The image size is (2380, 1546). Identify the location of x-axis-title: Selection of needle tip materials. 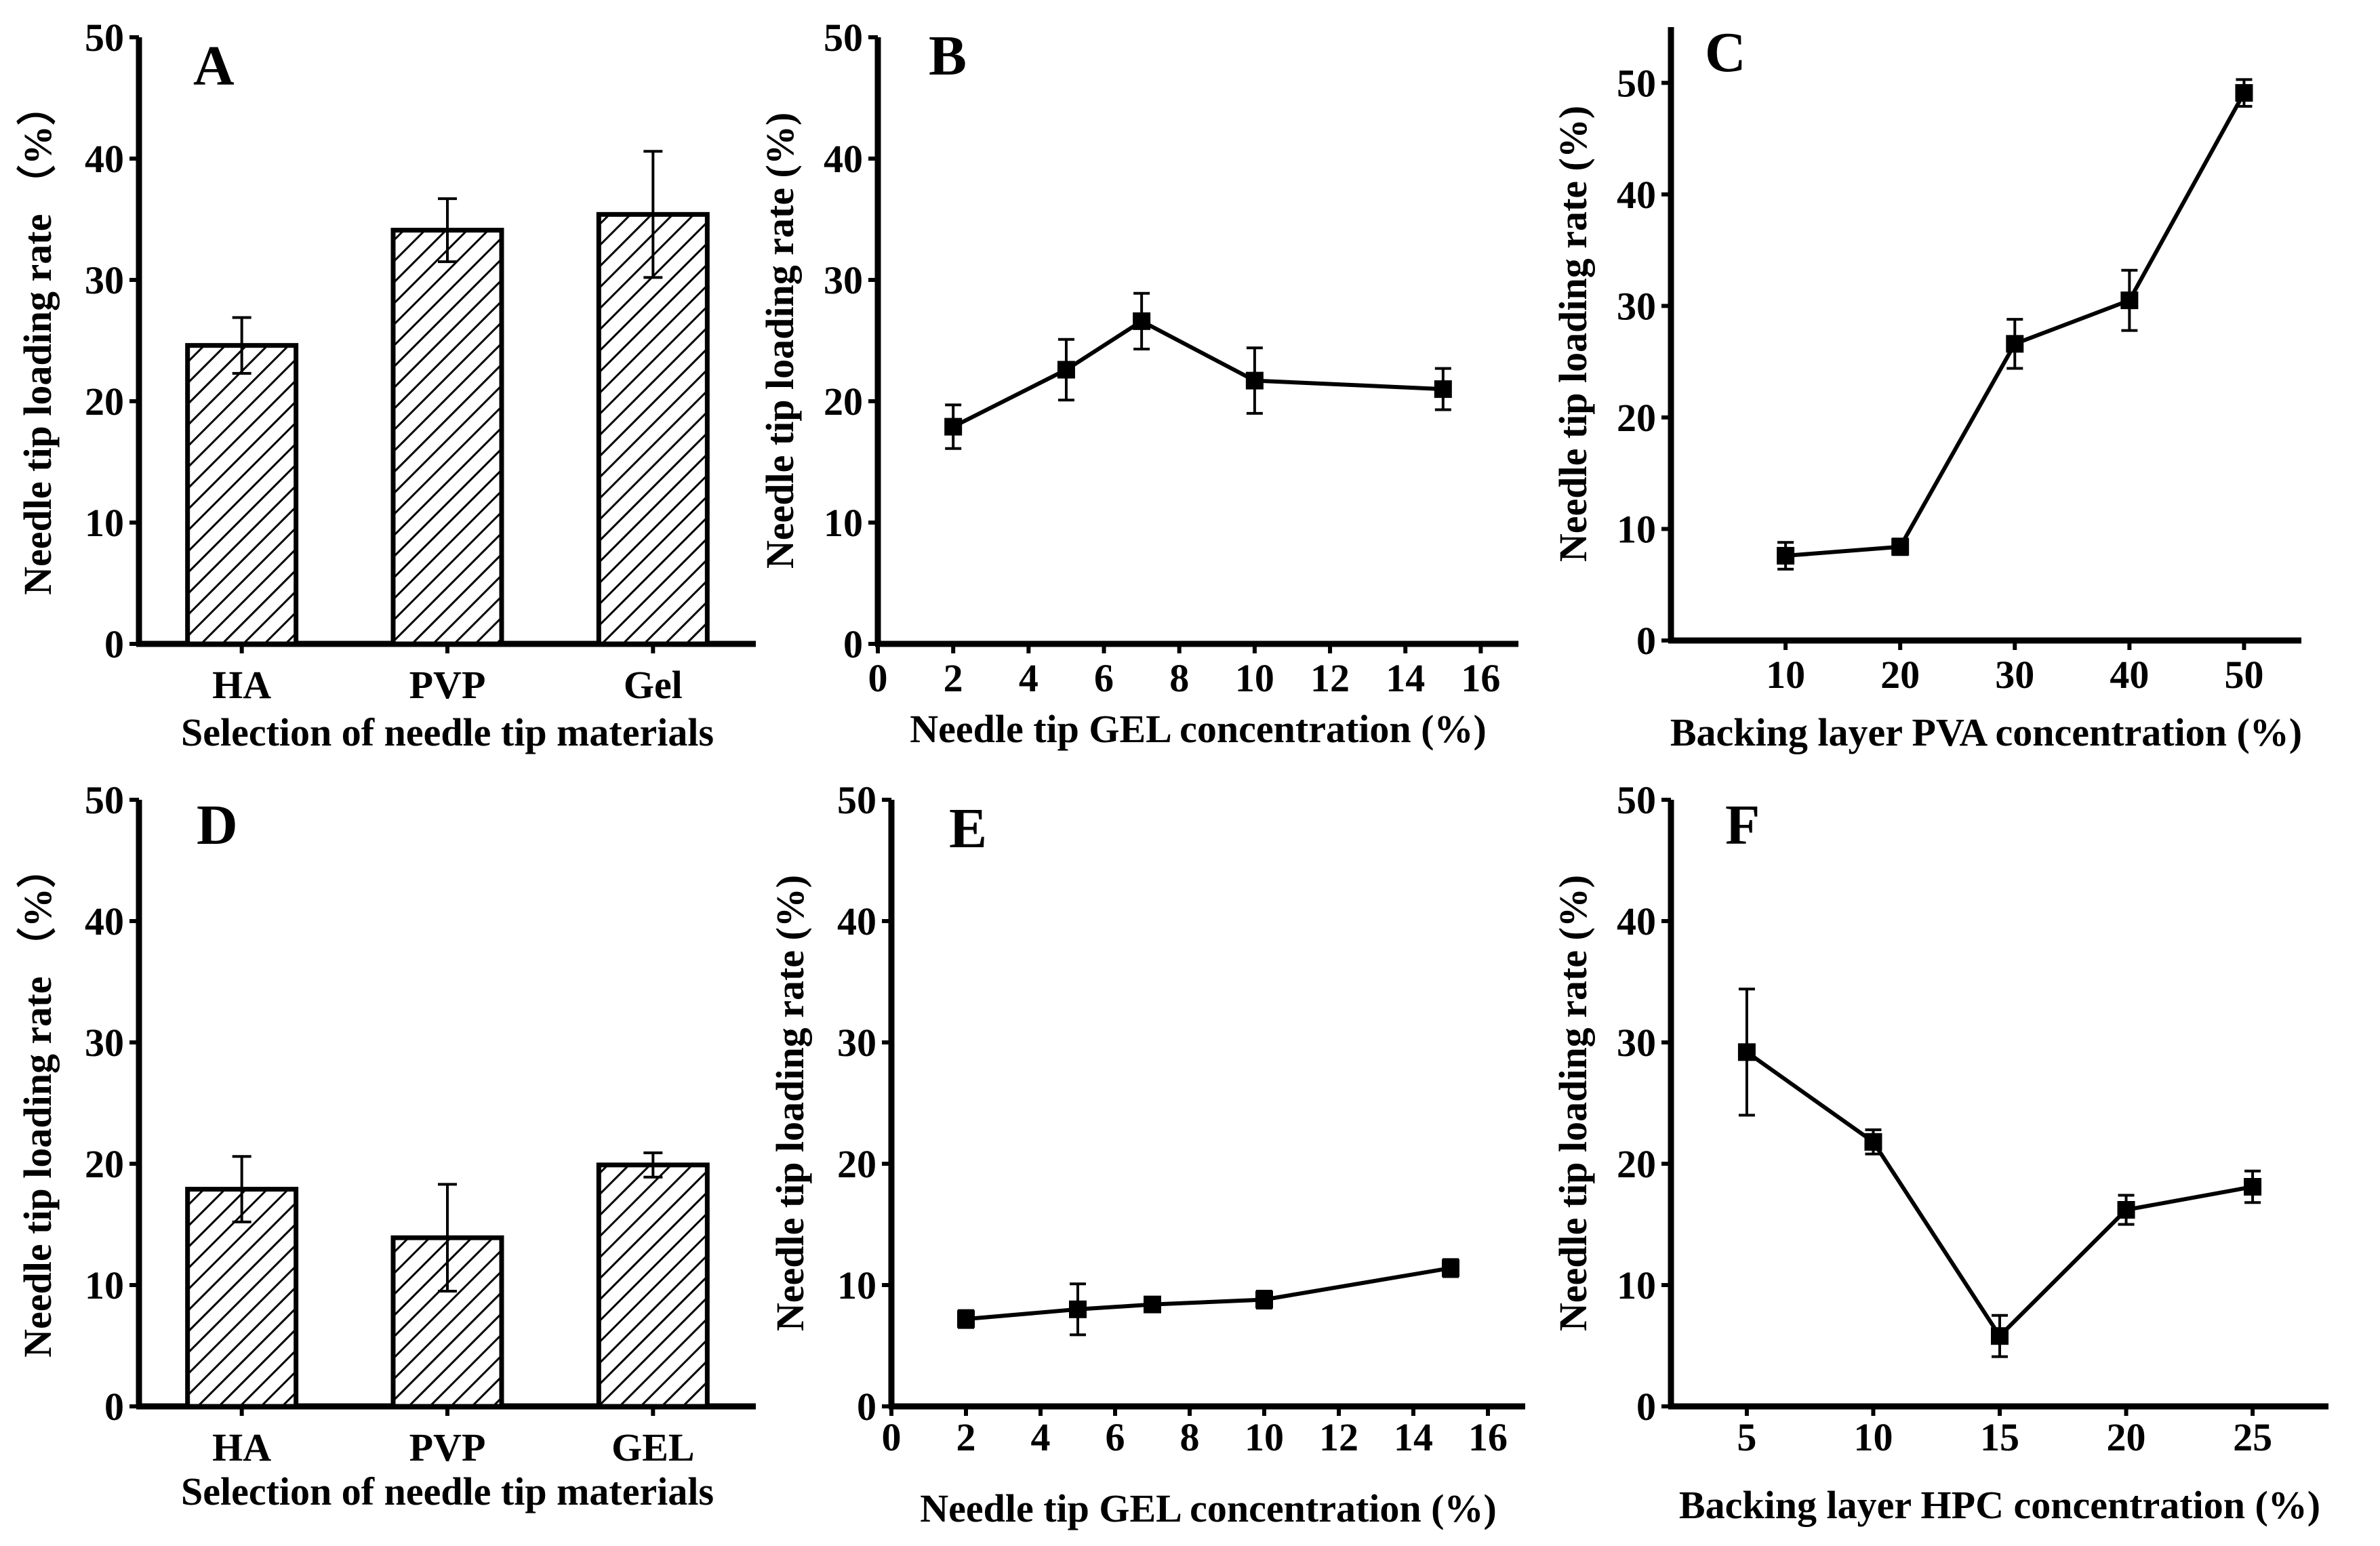
(448, 1491).